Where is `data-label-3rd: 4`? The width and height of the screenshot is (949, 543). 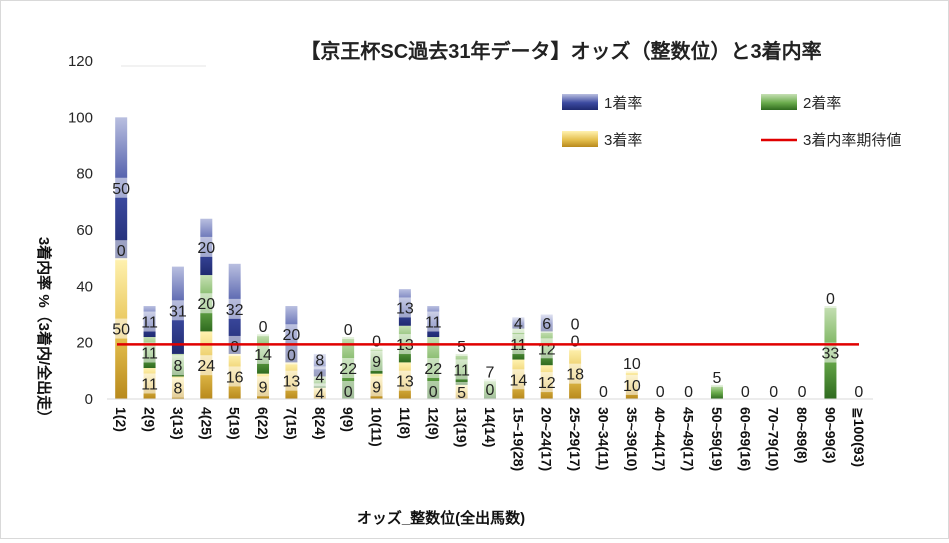
data-label-3rd: 4 is located at coordinates (319, 394).